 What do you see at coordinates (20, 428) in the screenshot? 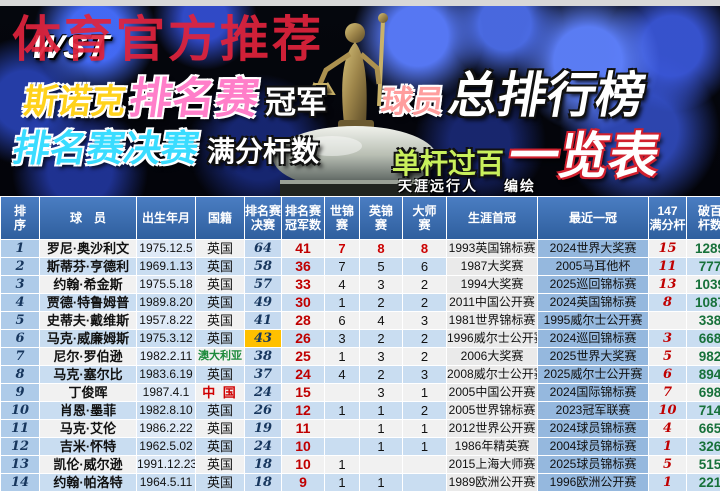
I see `cell-rank: 11` at bounding box center [20, 428].